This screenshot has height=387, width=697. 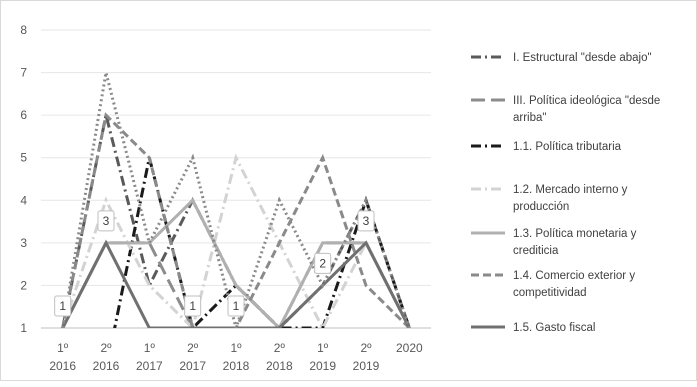 I want to click on legend-label: crediticia, so click(x=536, y=251).